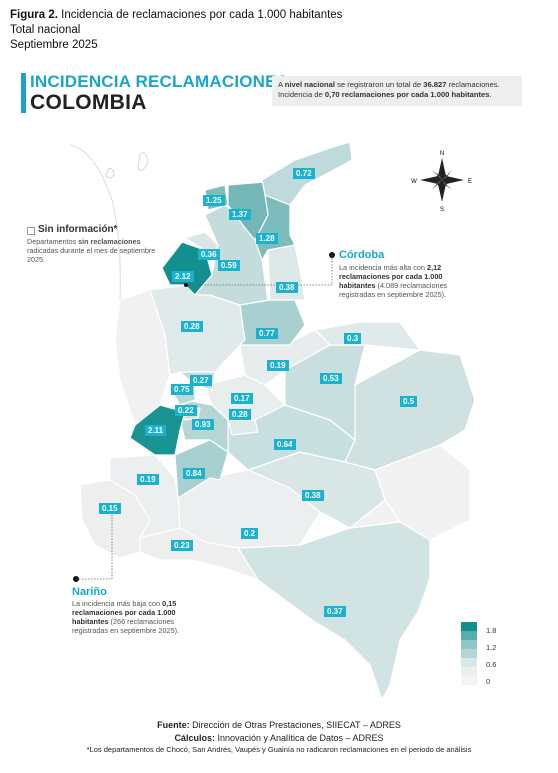  Describe the element at coordinates (89, 592) in the screenshot. I see `narino-callout-title: Nariño` at that location.